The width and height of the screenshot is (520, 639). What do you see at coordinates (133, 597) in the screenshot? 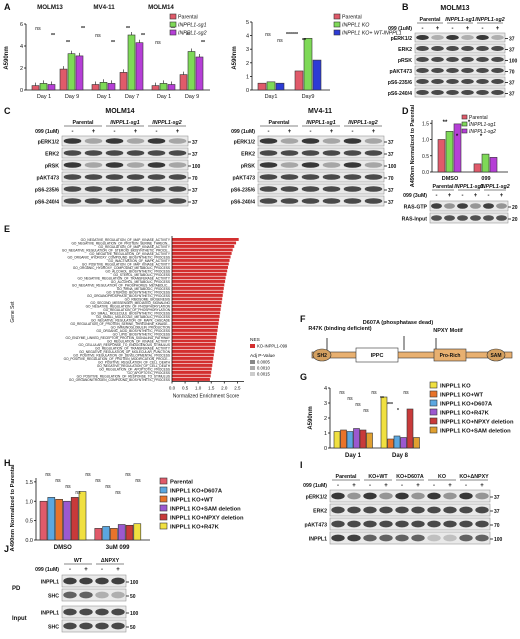
I see `mw-label: 50` at bounding box center [133, 597].